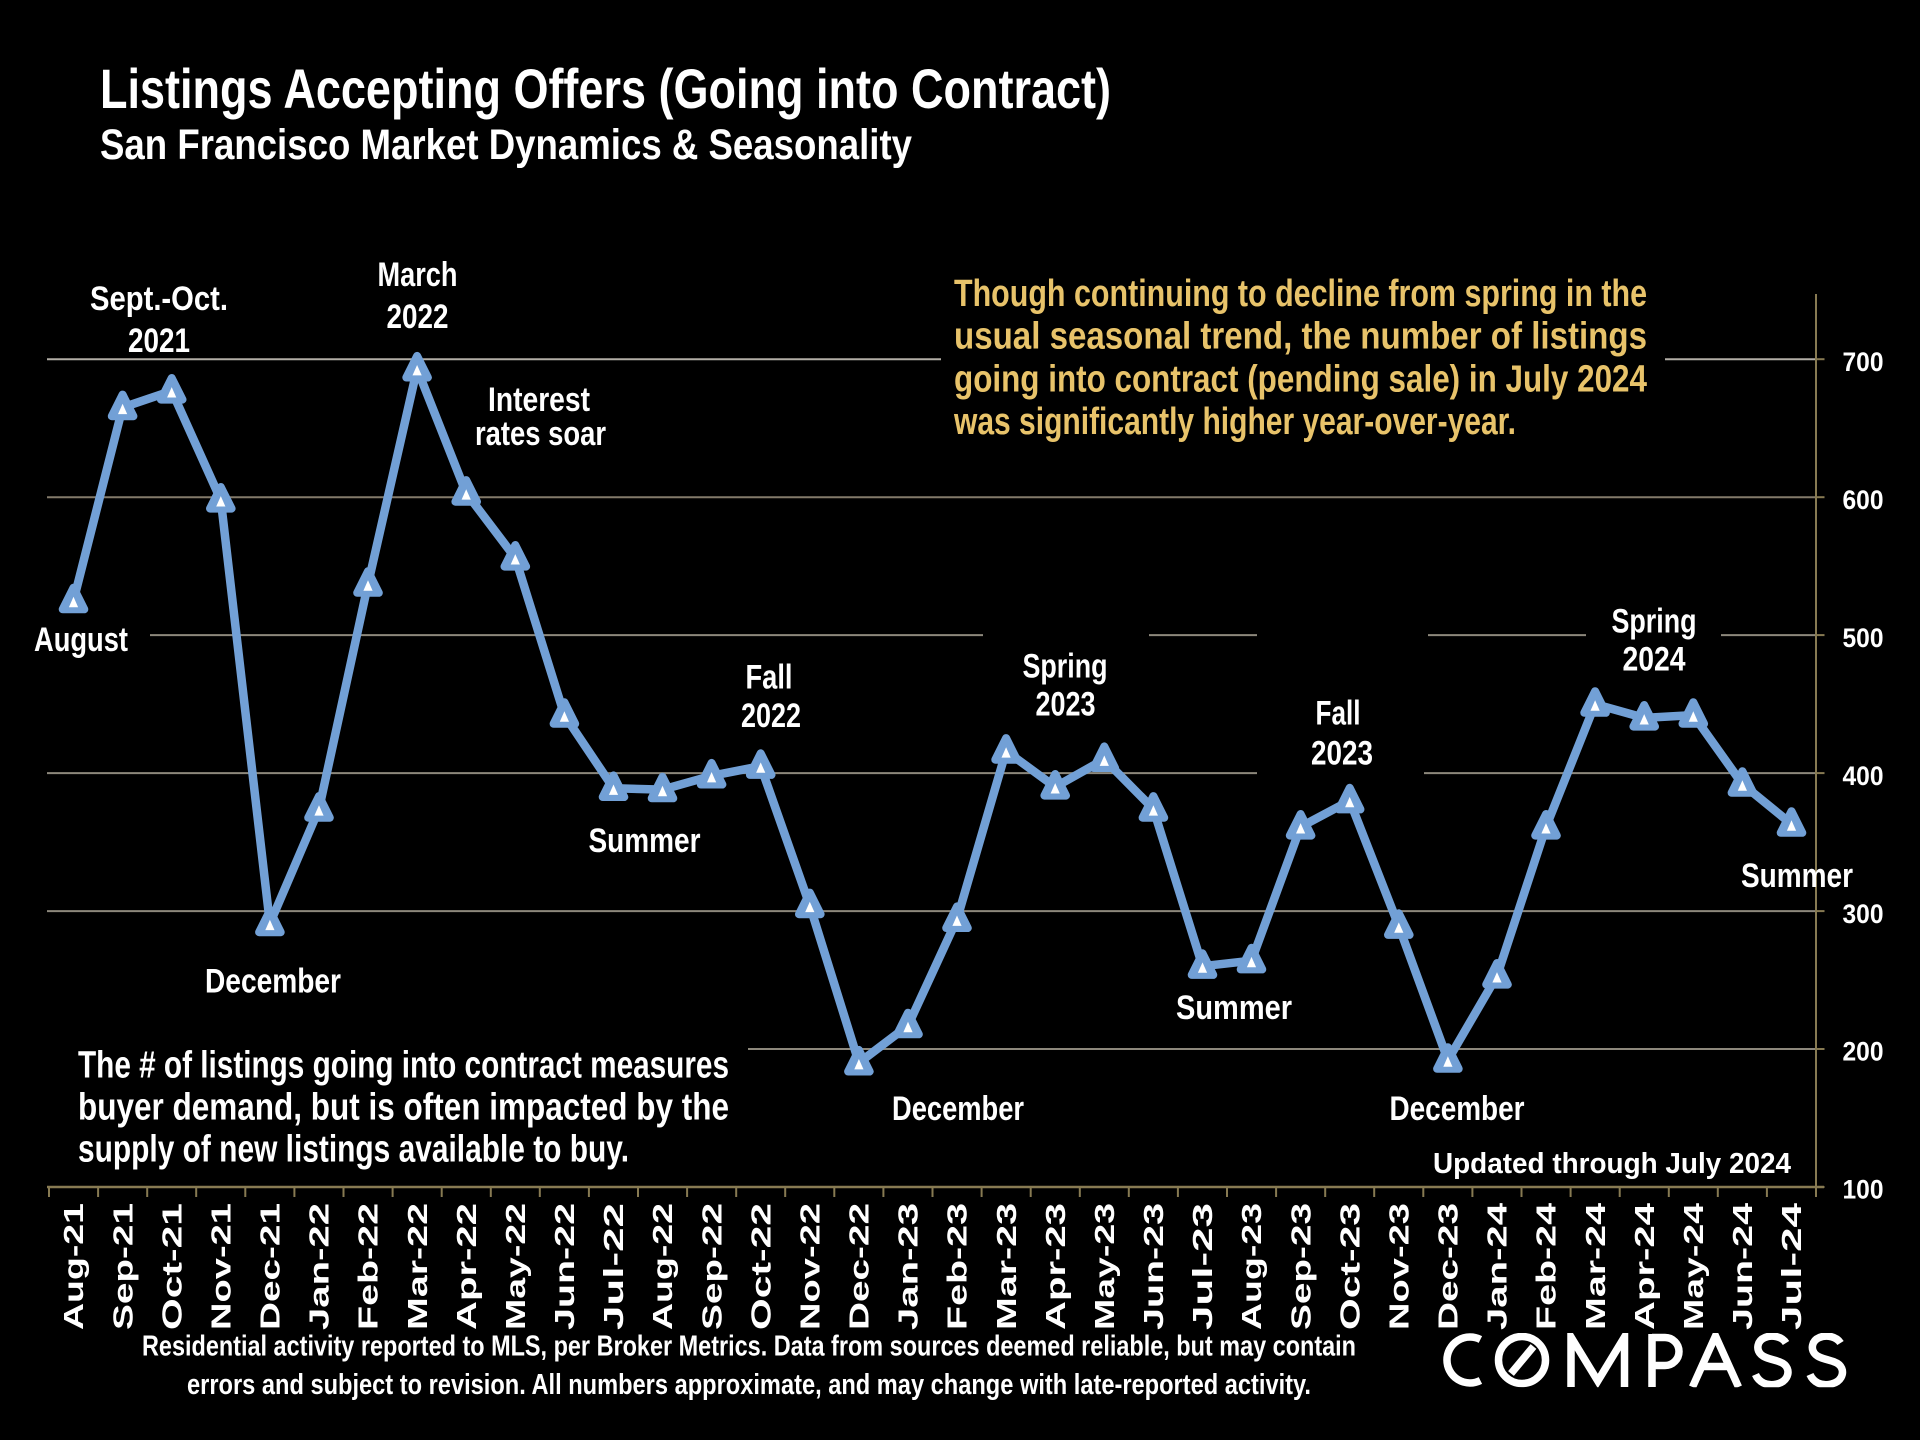 Image resolution: width=1920 pixels, height=1440 pixels. I want to click on svg-text:was significantly higher year-: was significantly higher year-over-year., so click(1234, 422).